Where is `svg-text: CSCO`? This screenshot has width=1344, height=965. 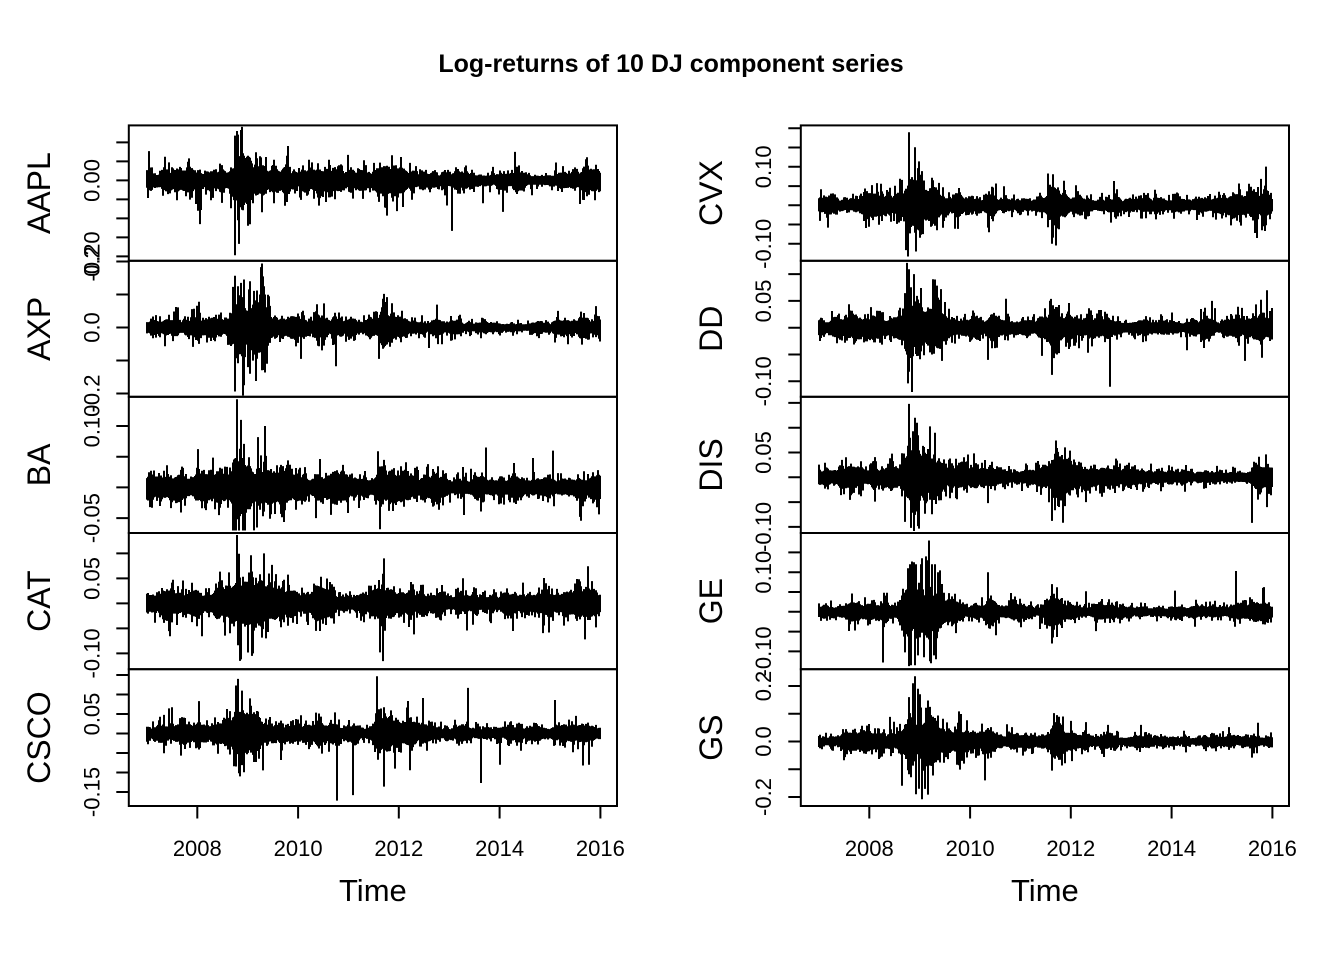 svg-text: CSCO is located at coordinates (39, 737).